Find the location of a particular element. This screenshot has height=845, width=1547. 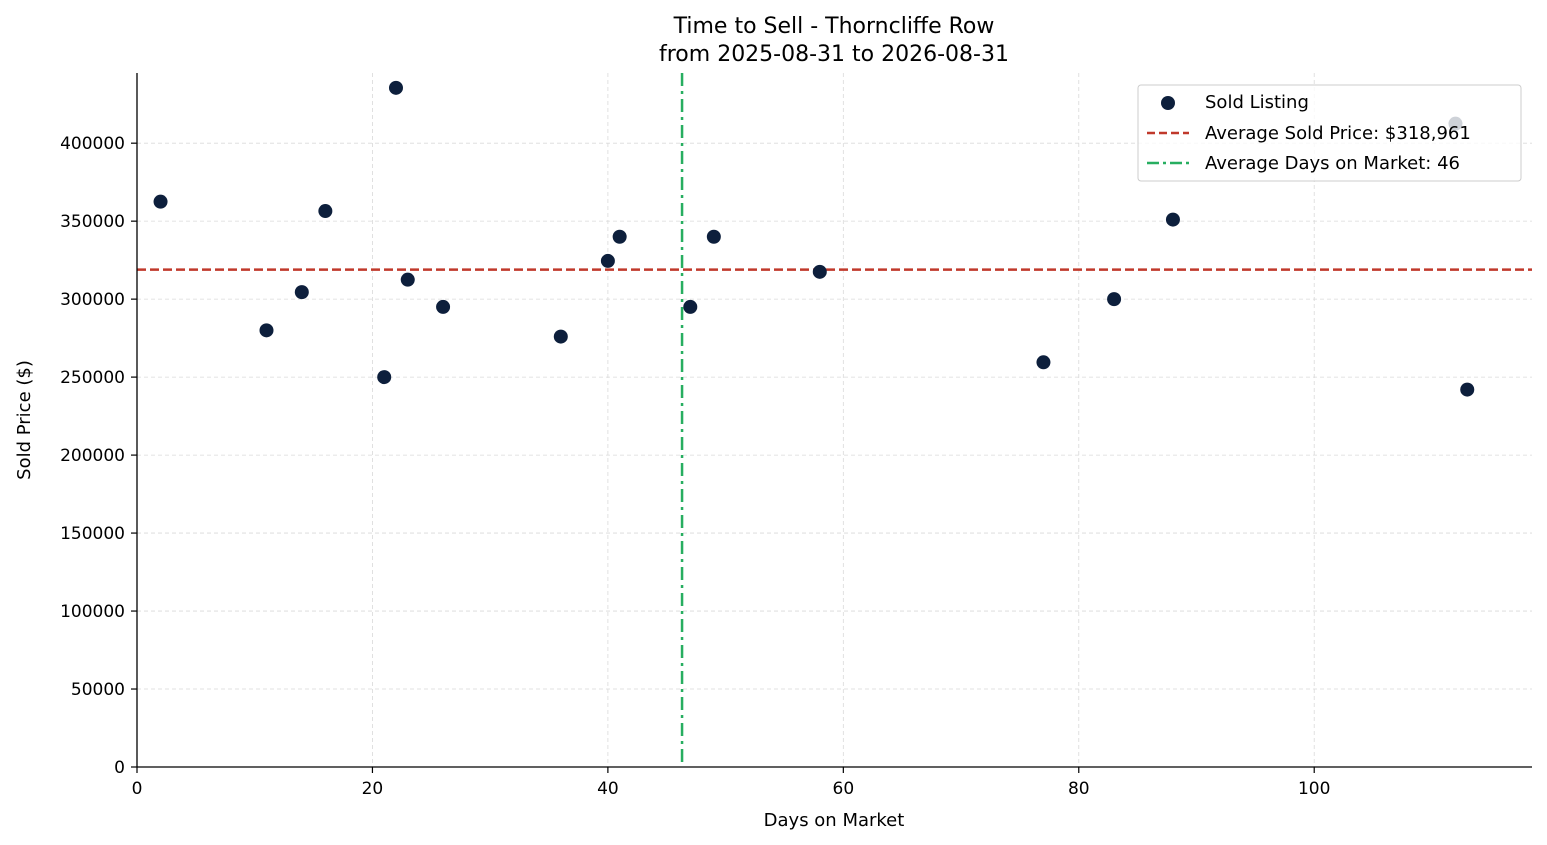

legend-label-average-price: Average Sold Price: $318,961 is located at coordinates (1338, 133).